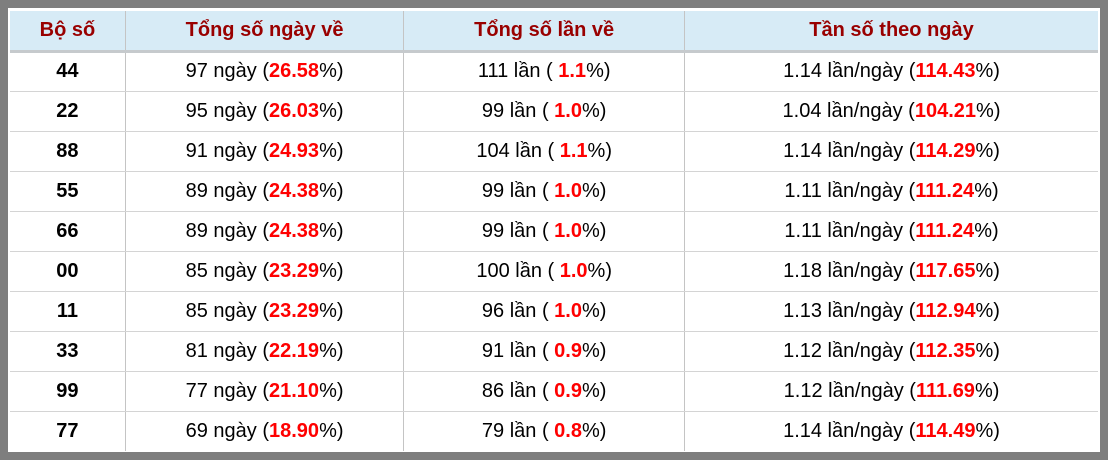 The image size is (1108, 460). I want to click on frequency-cell: 1.12 lần/ngày (111.69%), so click(891, 391).